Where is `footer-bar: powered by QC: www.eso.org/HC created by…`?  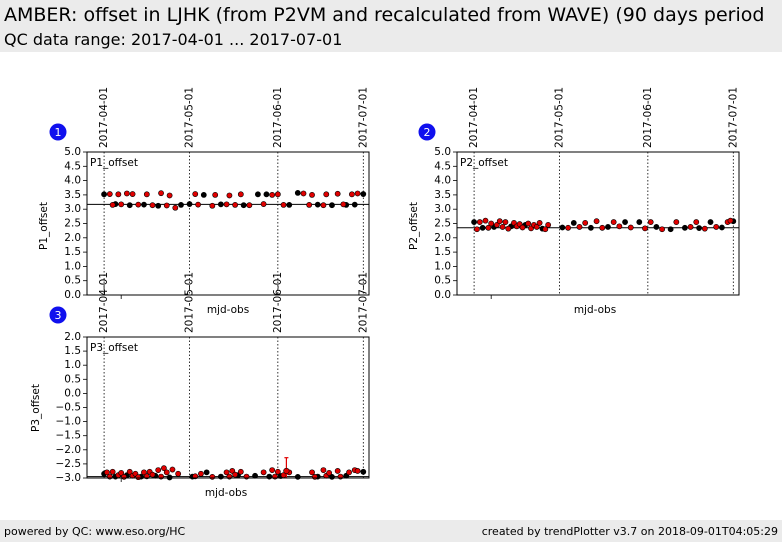 footer-bar: powered by QC: www.eso.org/HC created by… is located at coordinates (391, 531).